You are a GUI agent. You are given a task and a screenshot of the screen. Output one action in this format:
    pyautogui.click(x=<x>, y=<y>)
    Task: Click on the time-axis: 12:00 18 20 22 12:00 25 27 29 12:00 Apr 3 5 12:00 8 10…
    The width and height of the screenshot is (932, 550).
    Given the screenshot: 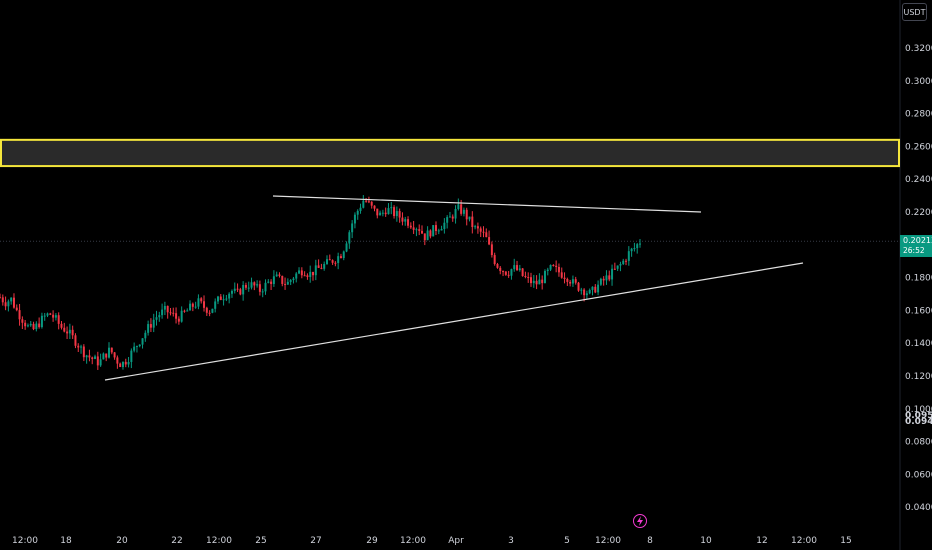 What is the action you would take?
    pyautogui.click(x=432, y=541)
    